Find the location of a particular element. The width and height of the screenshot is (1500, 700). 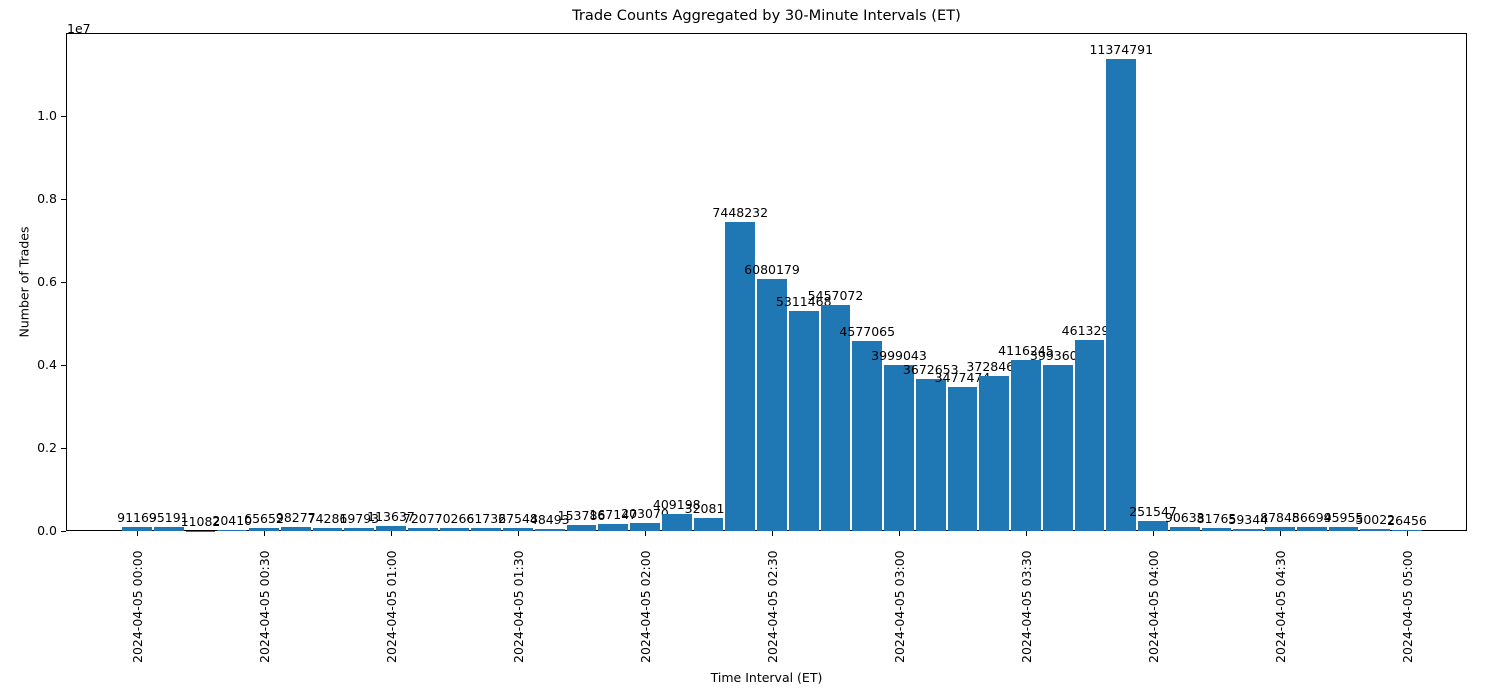

bar-value-label: 20410 is located at coordinates (232, 521).